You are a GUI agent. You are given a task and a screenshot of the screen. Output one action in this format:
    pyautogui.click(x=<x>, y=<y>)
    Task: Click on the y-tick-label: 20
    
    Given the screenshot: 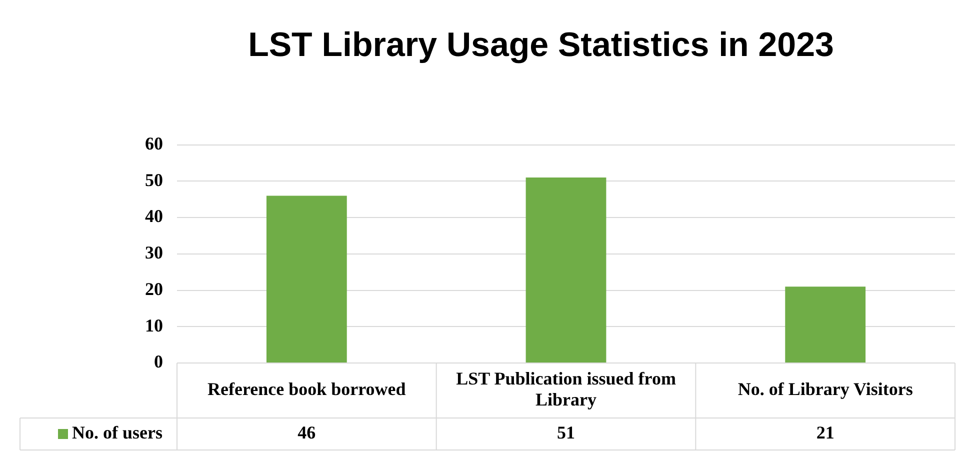 What is the action you would take?
    pyautogui.click(x=154, y=288)
    